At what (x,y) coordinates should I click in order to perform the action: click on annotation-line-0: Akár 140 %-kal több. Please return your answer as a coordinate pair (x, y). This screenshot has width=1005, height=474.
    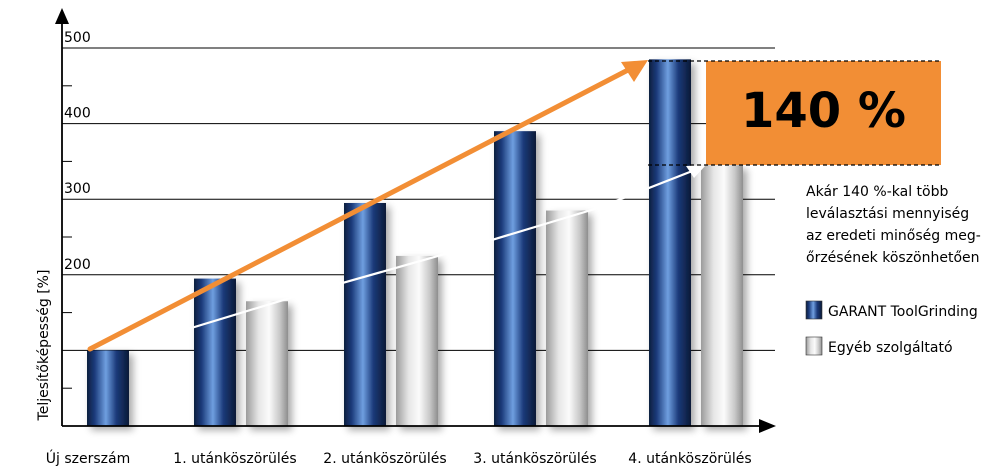
    Looking at the image, I should click on (877, 192).